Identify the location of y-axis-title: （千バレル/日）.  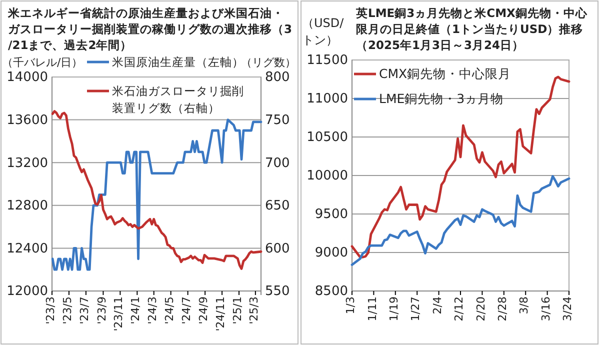
(42, 62).